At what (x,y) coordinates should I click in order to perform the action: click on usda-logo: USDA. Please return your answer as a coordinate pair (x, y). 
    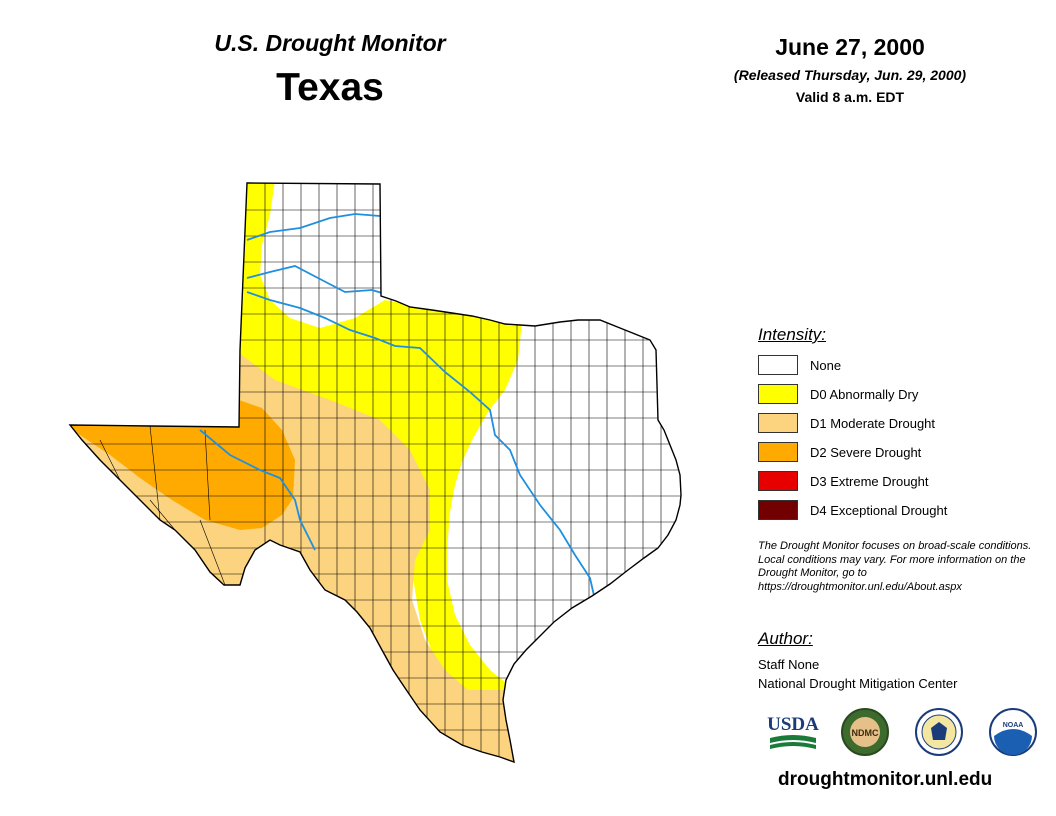
    Looking at the image, I should click on (793, 731).